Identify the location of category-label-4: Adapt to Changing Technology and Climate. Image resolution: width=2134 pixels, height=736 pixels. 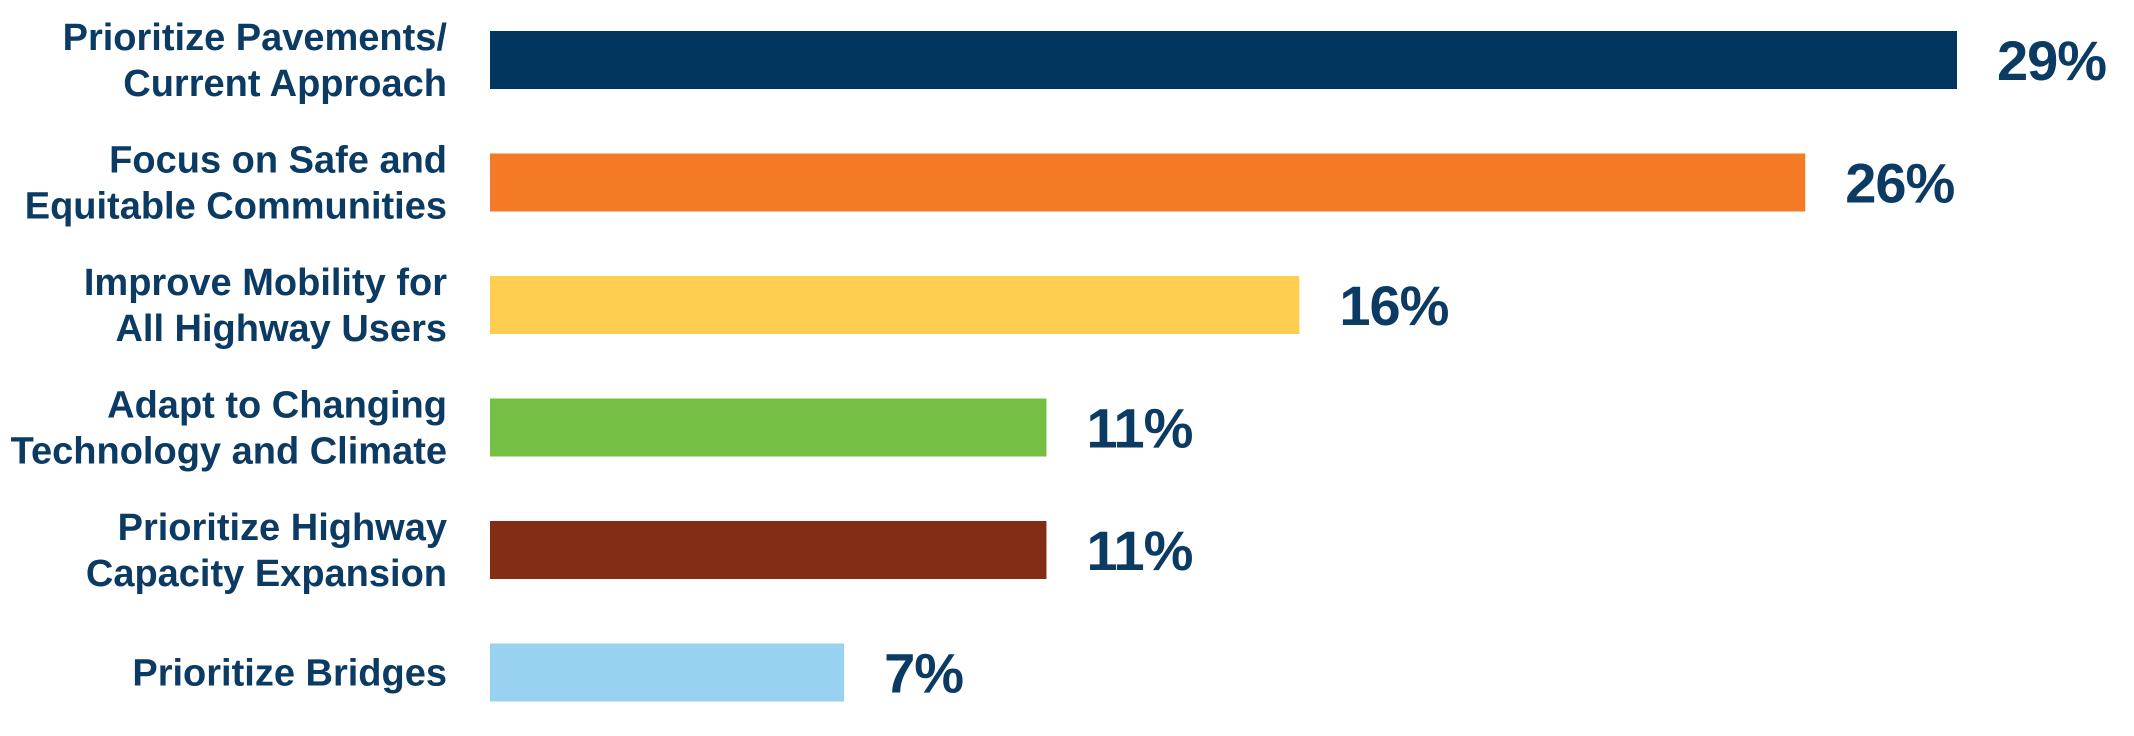
(229, 429).